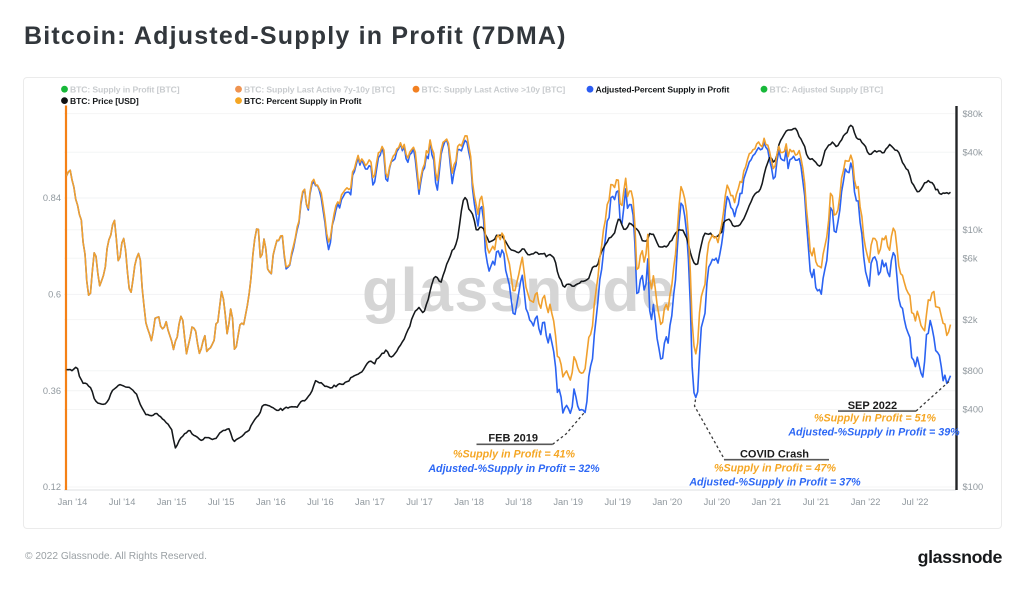  I want to click on svg-text: $10k, so click(973, 230).